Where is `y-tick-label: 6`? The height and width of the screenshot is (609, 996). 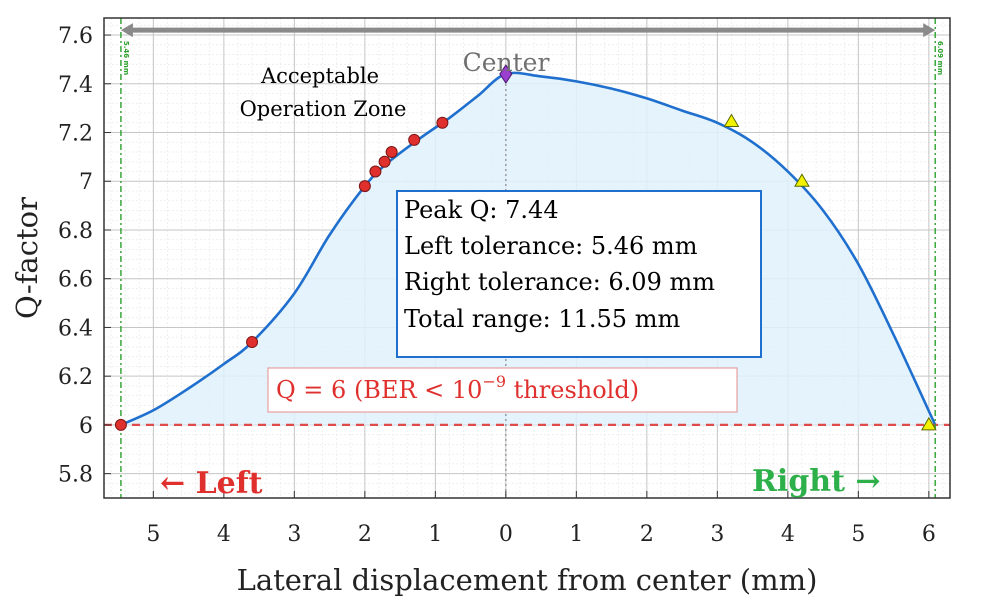
y-tick-label: 6 is located at coordinates (86, 426).